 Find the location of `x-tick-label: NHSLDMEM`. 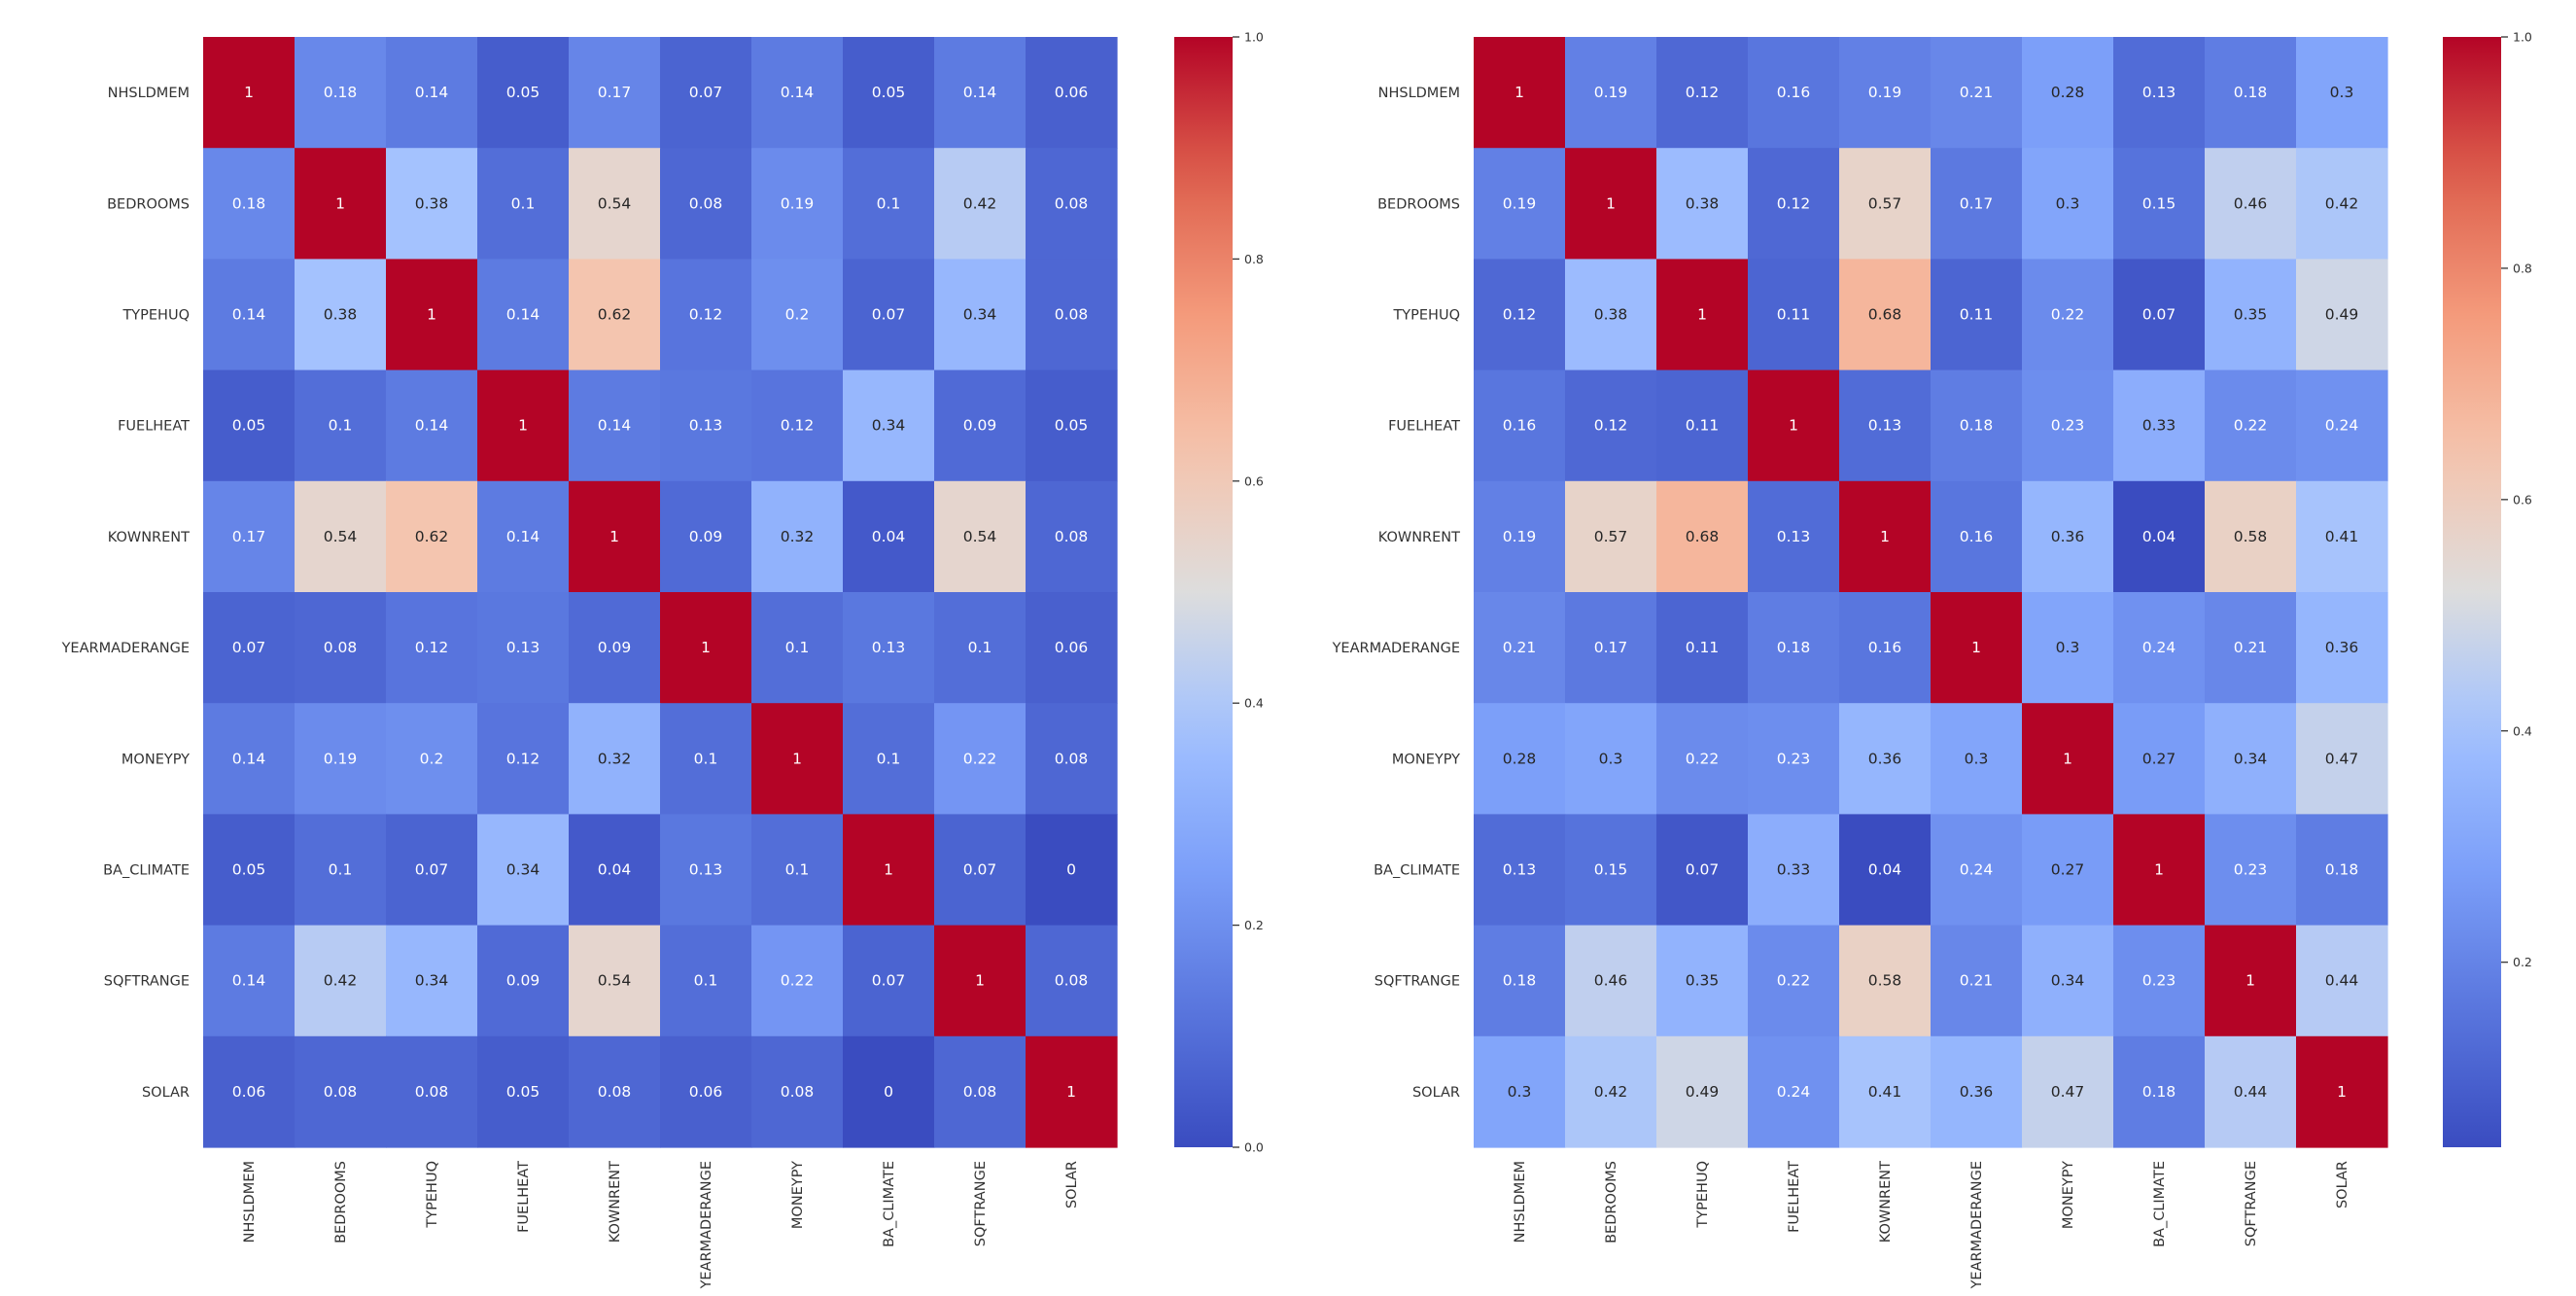

x-tick-label: NHSLDMEM is located at coordinates (1521, 1202).